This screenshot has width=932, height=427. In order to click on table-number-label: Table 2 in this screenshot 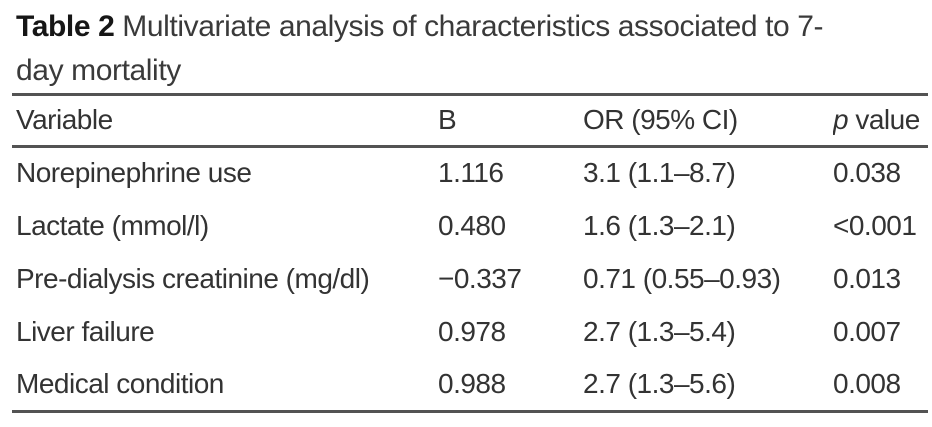, I will do `click(65, 26)`.